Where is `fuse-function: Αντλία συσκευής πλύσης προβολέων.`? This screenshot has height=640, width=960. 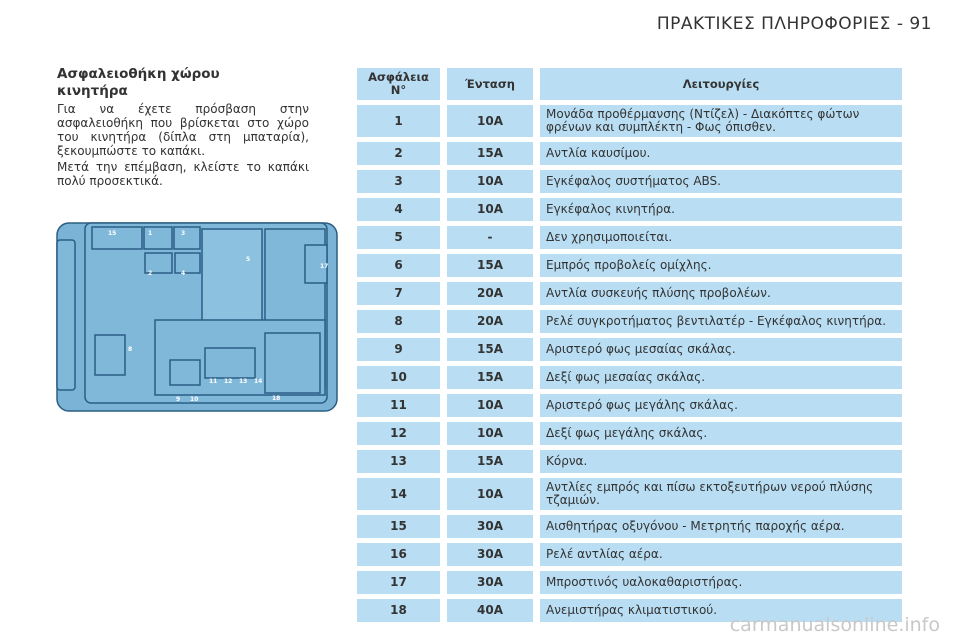
fuse-function: Αντλία συσκευής πλύσης προβολέων. is located at coordinates (721, 293).